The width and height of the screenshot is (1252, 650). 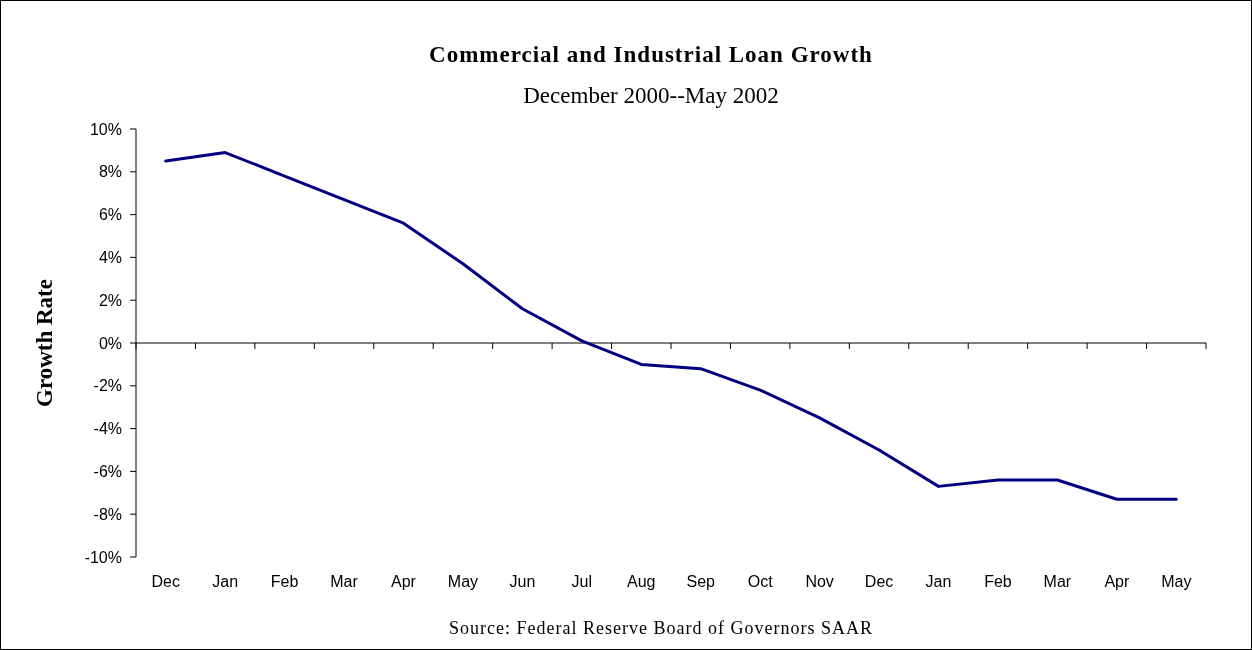 I want to click on y-tick-label: -8%, so click(x=107, y=514).